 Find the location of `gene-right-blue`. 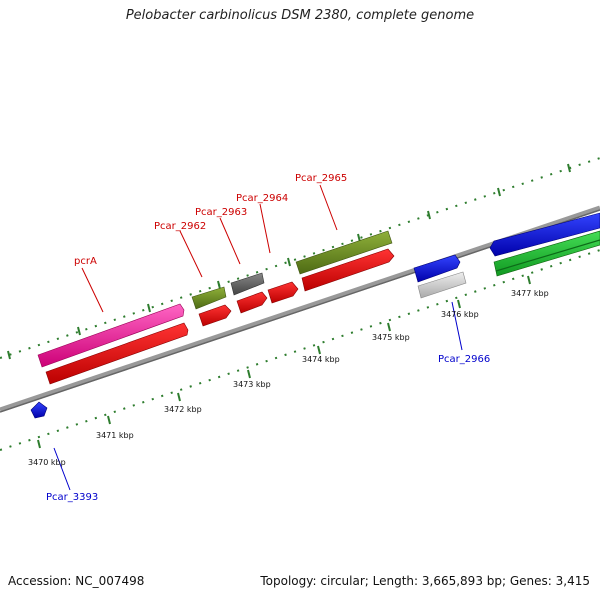

gene-right-blue is located at coordinates (544, 234).